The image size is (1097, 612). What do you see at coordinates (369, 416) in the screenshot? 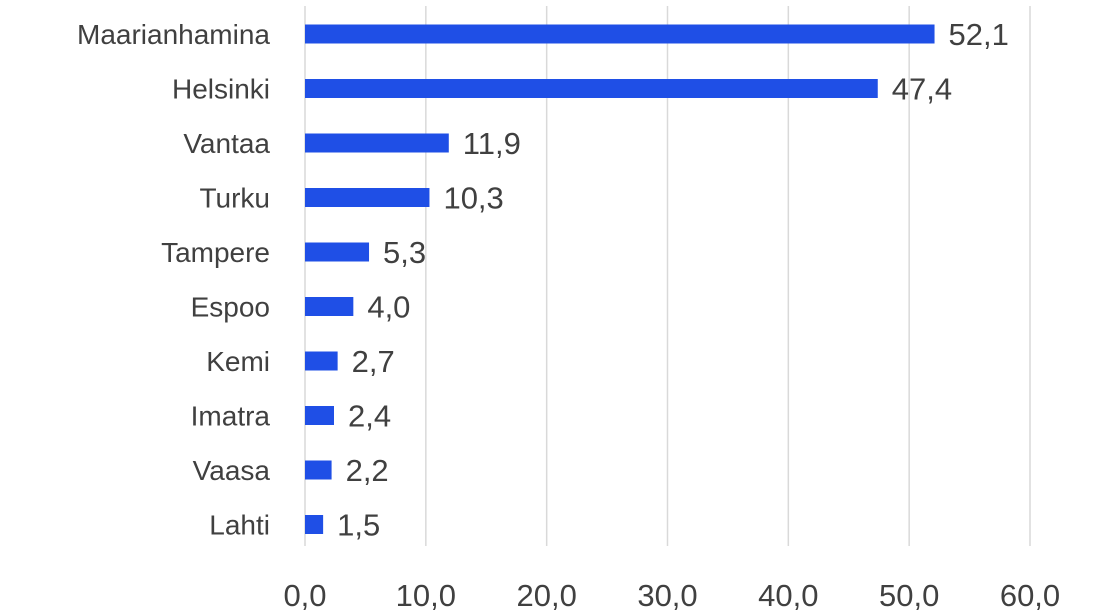
I see `value-label: 2,4` at bounding box center [369, 416].